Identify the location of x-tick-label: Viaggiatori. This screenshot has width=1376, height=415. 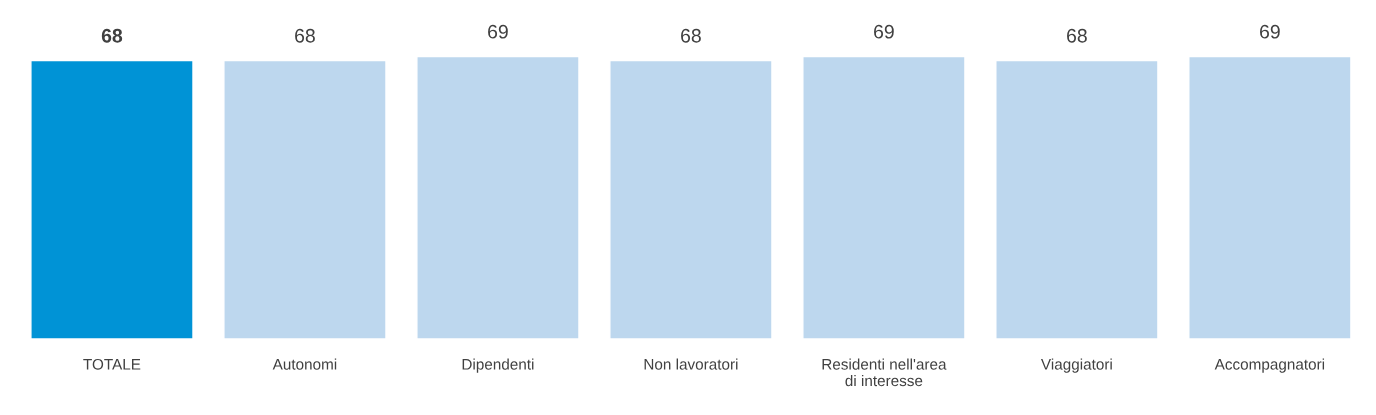
(1076, 365).